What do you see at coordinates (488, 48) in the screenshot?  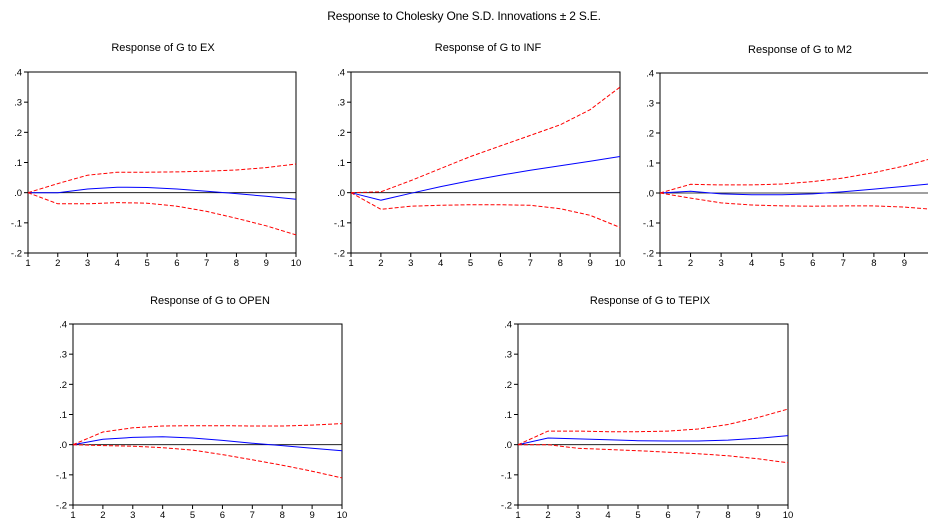 I see `panel-title: Response of G to INF` at bounding box center [488, 48].